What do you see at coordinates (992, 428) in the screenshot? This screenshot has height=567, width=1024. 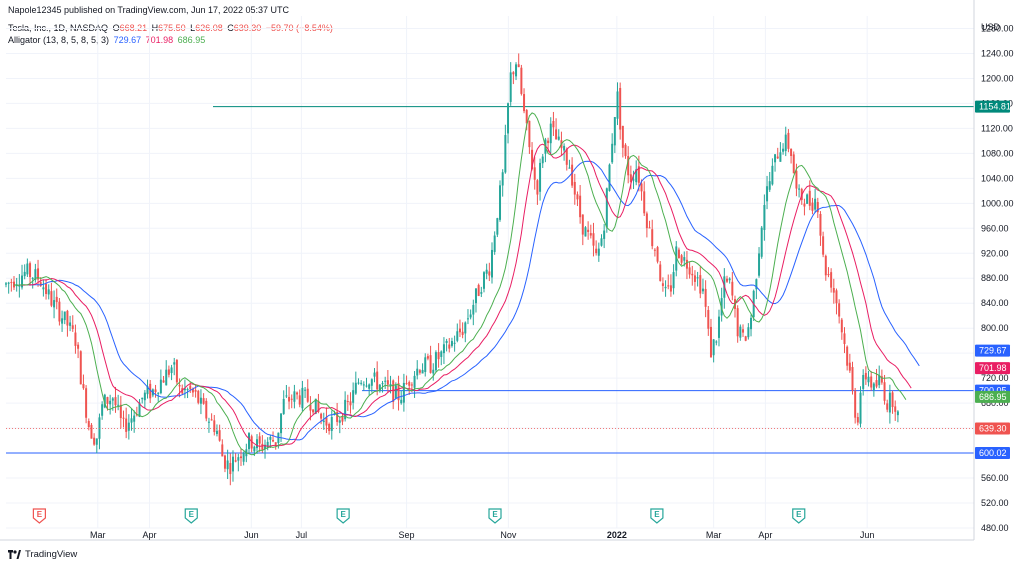 I see `last-value-label-bg` at bounding box center [992, 428].